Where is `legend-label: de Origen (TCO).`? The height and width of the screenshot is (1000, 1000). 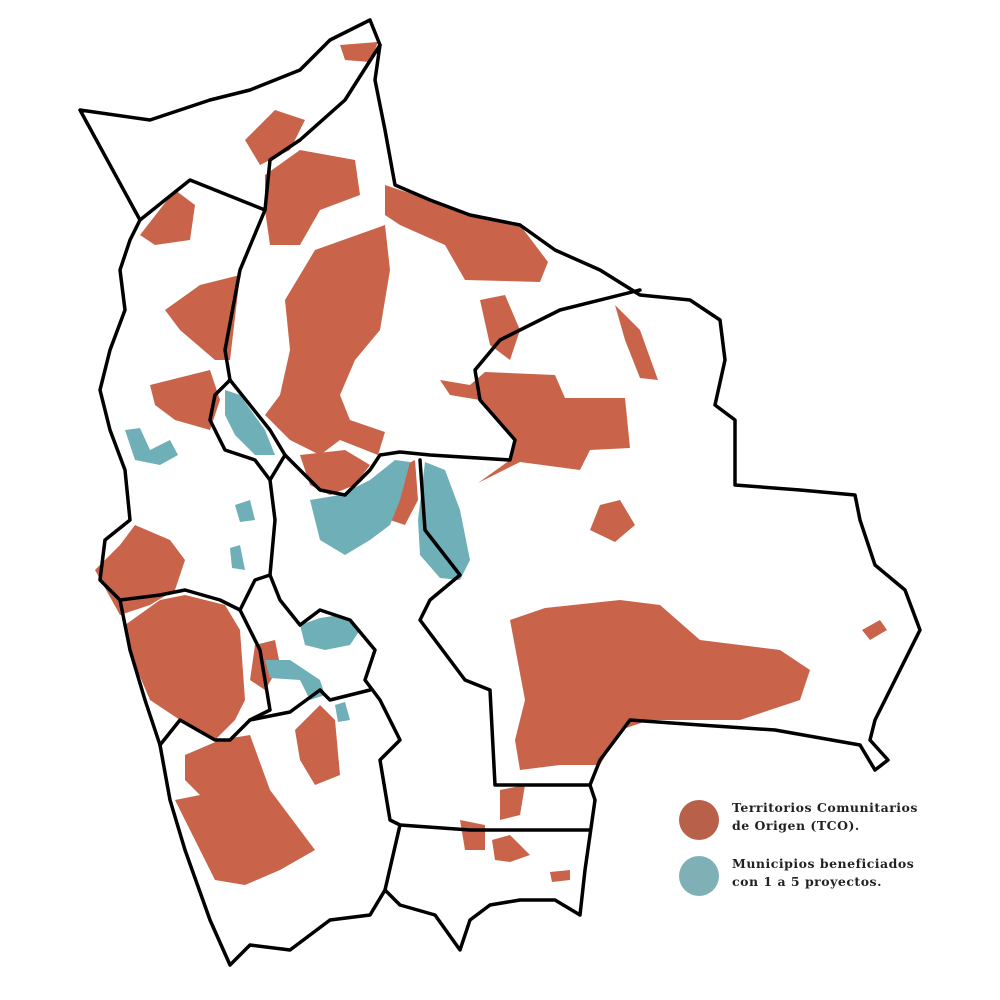
legend-label: de Origen (TCO). is located at coordinates (796, 825).